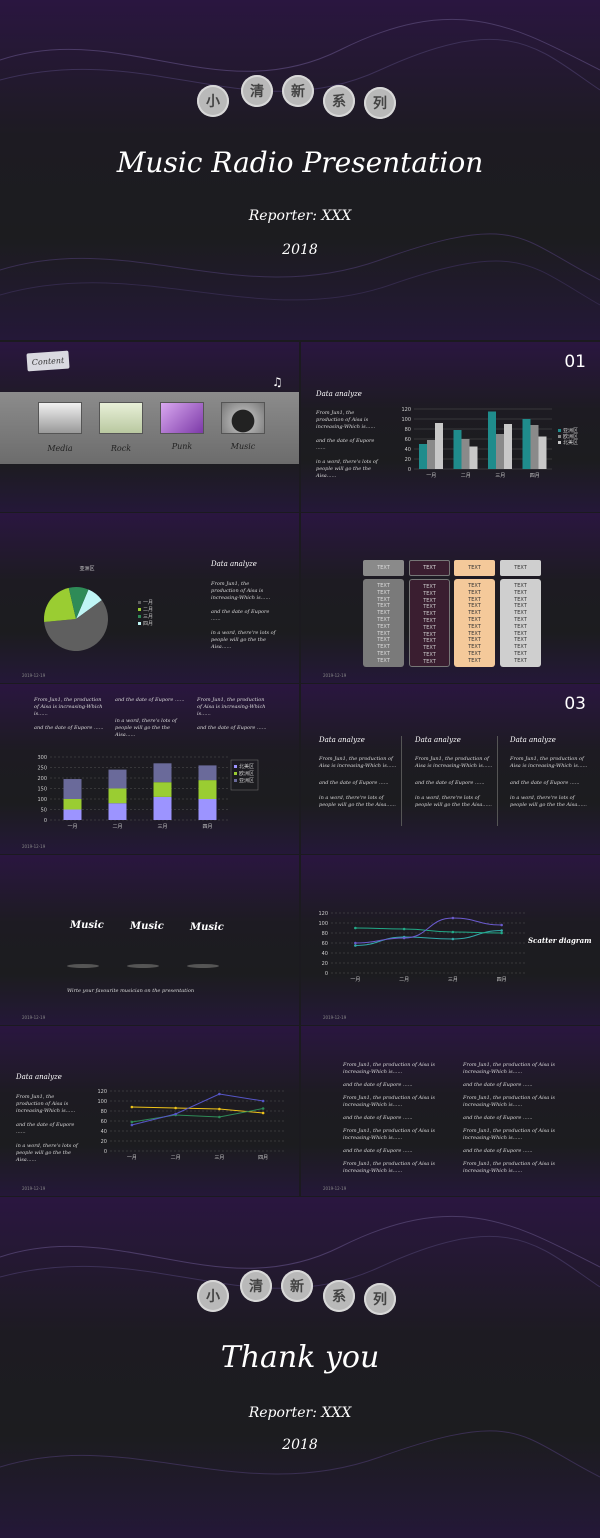 The width and height of the screenshot is (600, 1538). Describe the element at coordinates (121, 418) in the screenshot. I see `thumb-rock` at that location.